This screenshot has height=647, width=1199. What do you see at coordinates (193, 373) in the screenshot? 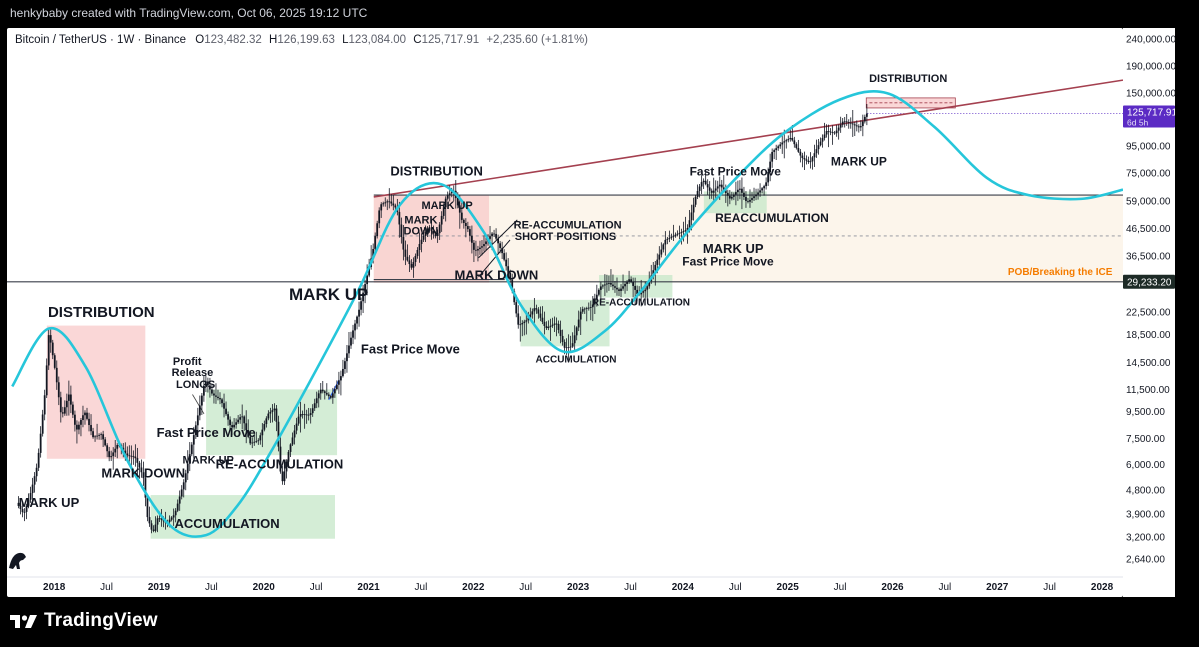
I see `annotation-label: Release` at bounding box center [193, 373].